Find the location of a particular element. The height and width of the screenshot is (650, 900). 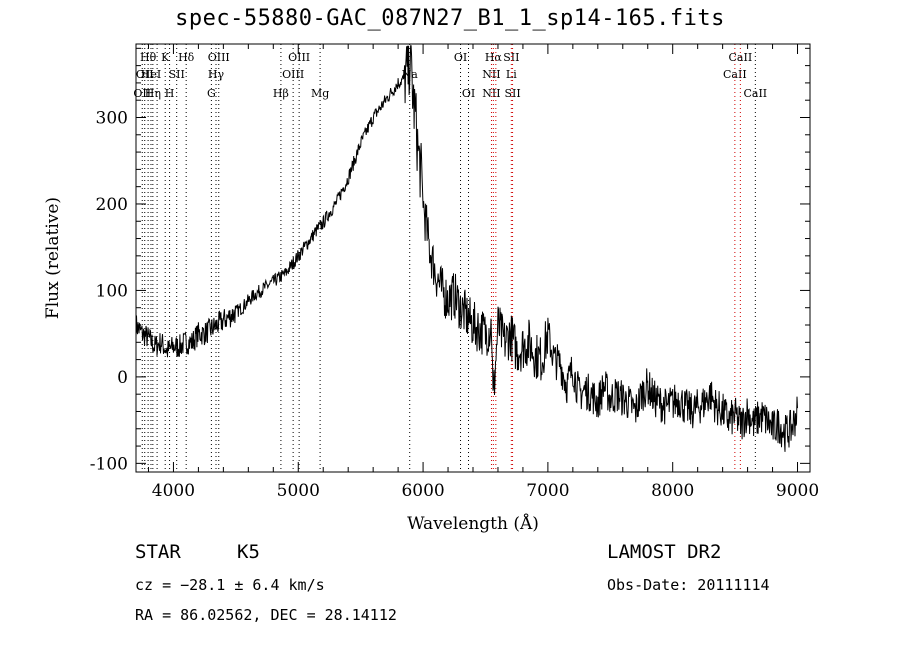

y-tick-label: 0 is located at coordinates (122, 378).